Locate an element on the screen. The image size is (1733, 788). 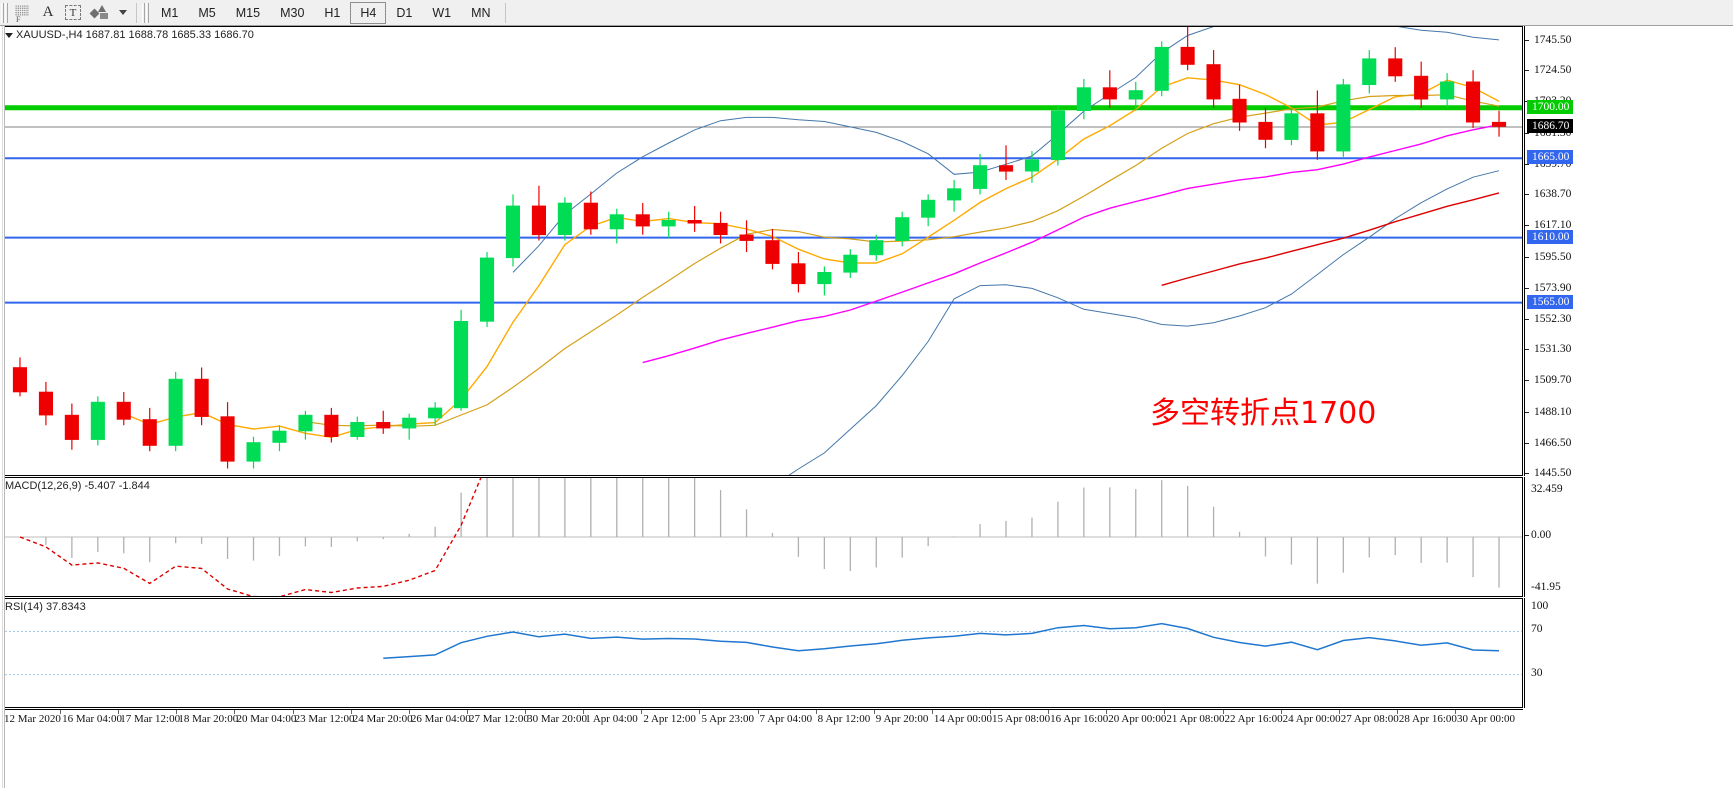
timeframe-m15: M15 is located at coordinates (248, 12).